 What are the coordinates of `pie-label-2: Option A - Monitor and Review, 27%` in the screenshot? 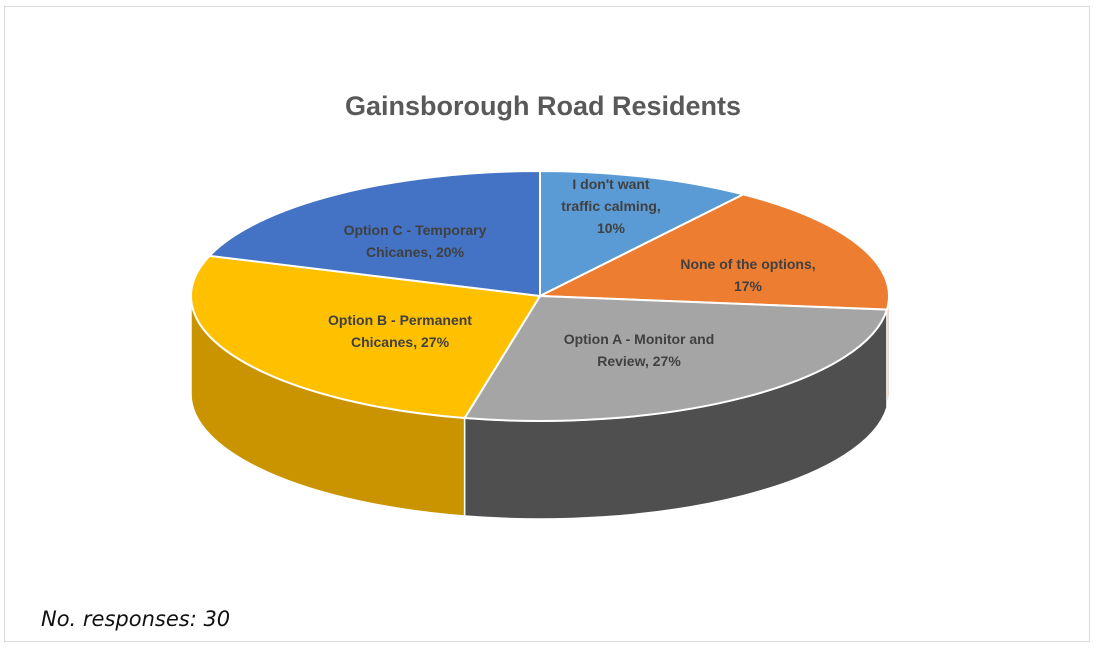 It's located at (639, 350).